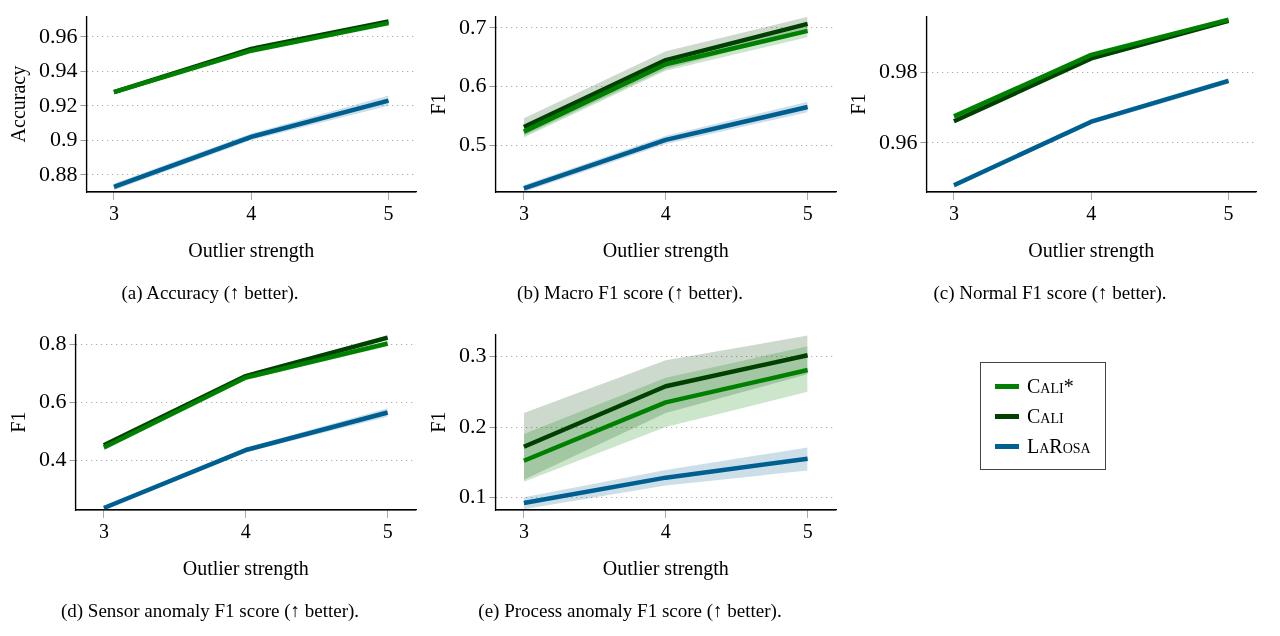  What do you see at coordinates (1050, 293) in the screenshot?
I see `text: (c) Normal F1 score (↑ better).` at bounding box center [1050, 293].